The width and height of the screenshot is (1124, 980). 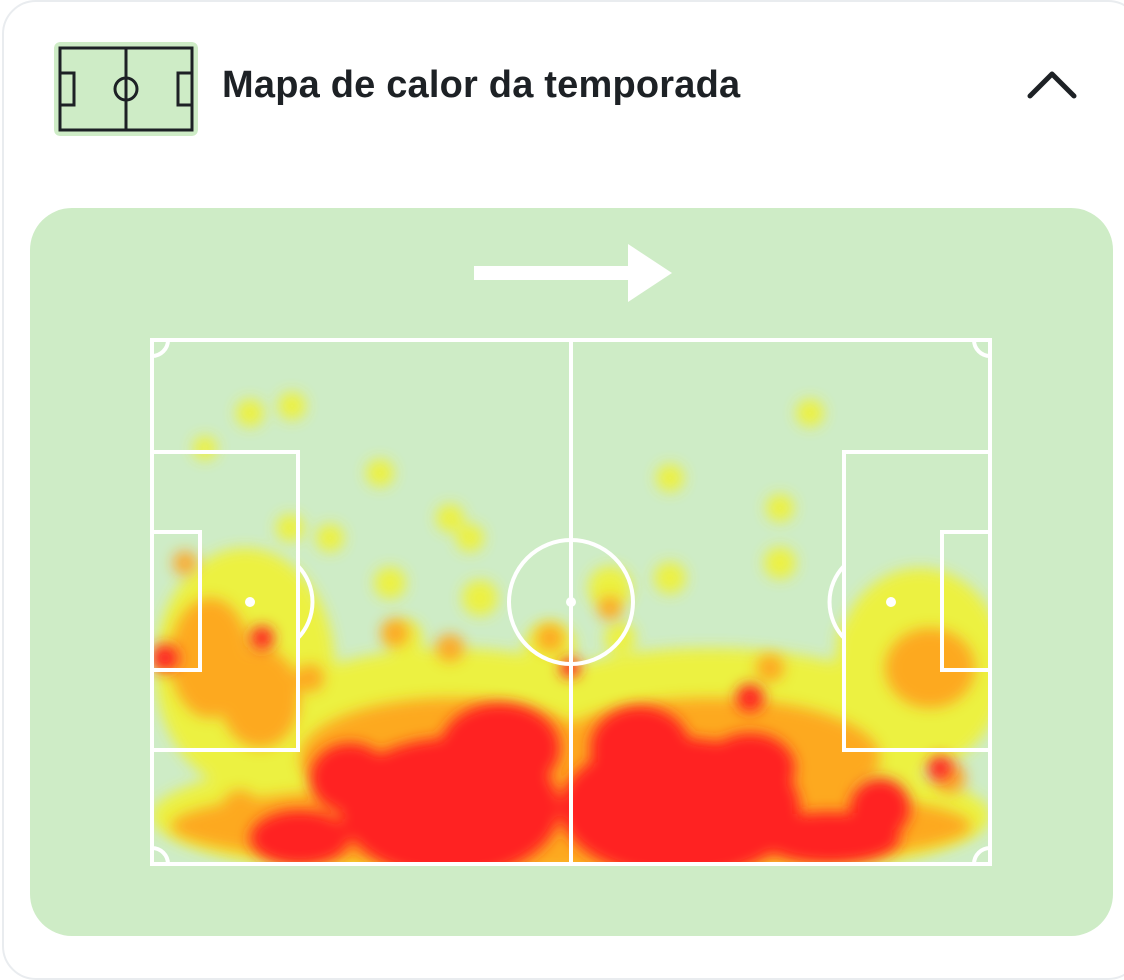 What do you see at coordinates (1052, 86) in the screenshot?
I see `chevron-up-icon` at bounding box center [1052, 86].